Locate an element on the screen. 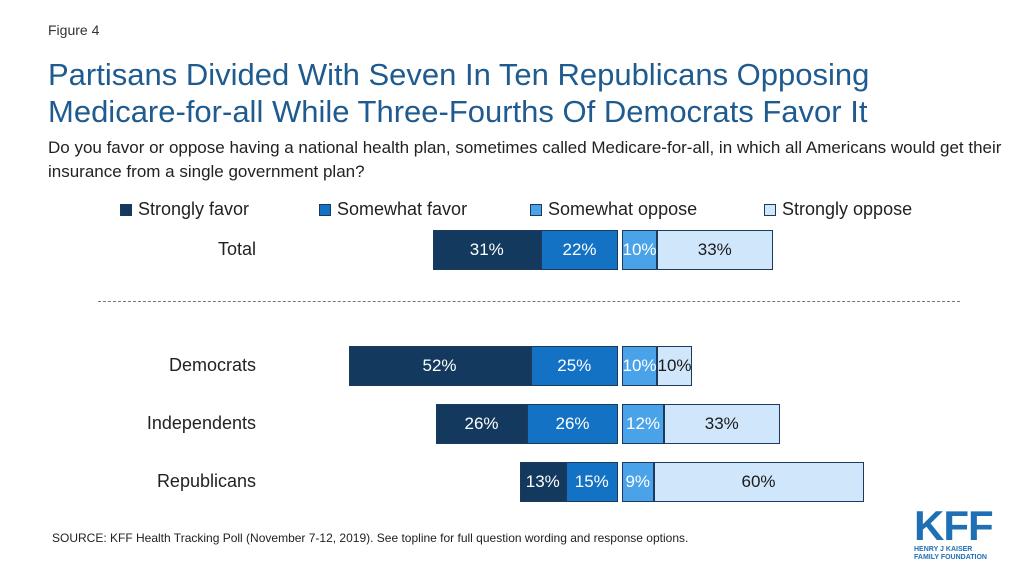 This screenshot has height=576, width=1024. logo-line2: FAMILY FOUNDATION is located at coordinates (950, 557).